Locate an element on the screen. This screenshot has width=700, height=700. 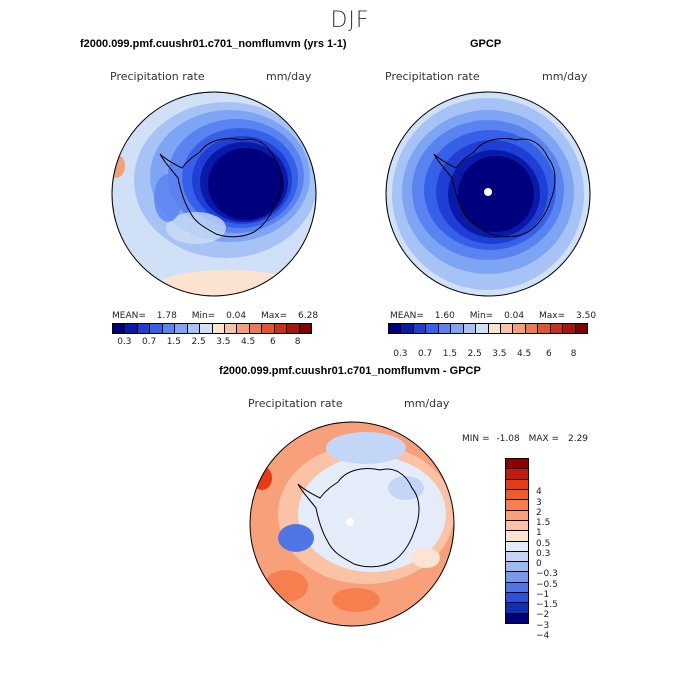
diff-variable-label: Precipitation rate is located at coordinates (295, 403).